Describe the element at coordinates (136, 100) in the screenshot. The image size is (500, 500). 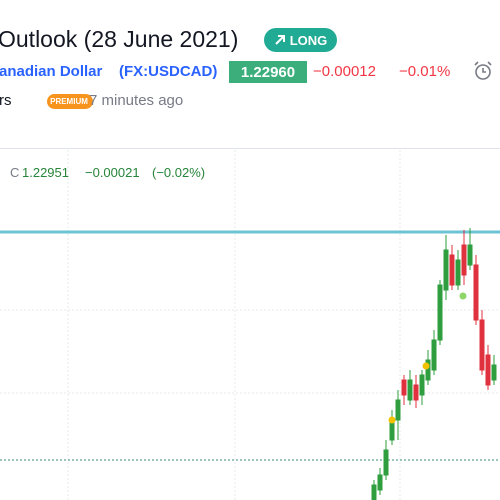
I see `publish-time: 7 minutes ago` at that location.